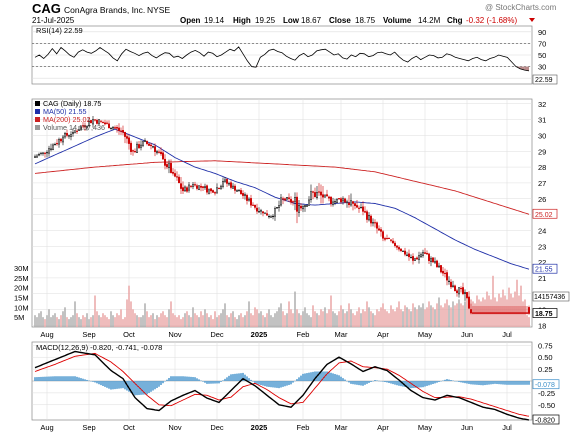  I want to click on ma200-path, so click(282, 187).